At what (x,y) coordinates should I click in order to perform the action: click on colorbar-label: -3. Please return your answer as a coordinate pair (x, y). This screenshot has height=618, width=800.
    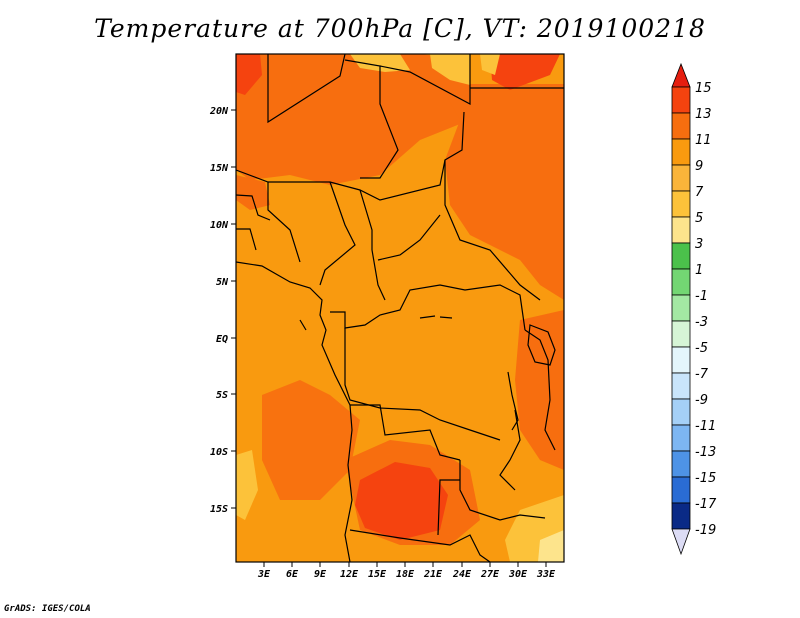
    Looking at the image, I should click on (701, 322).